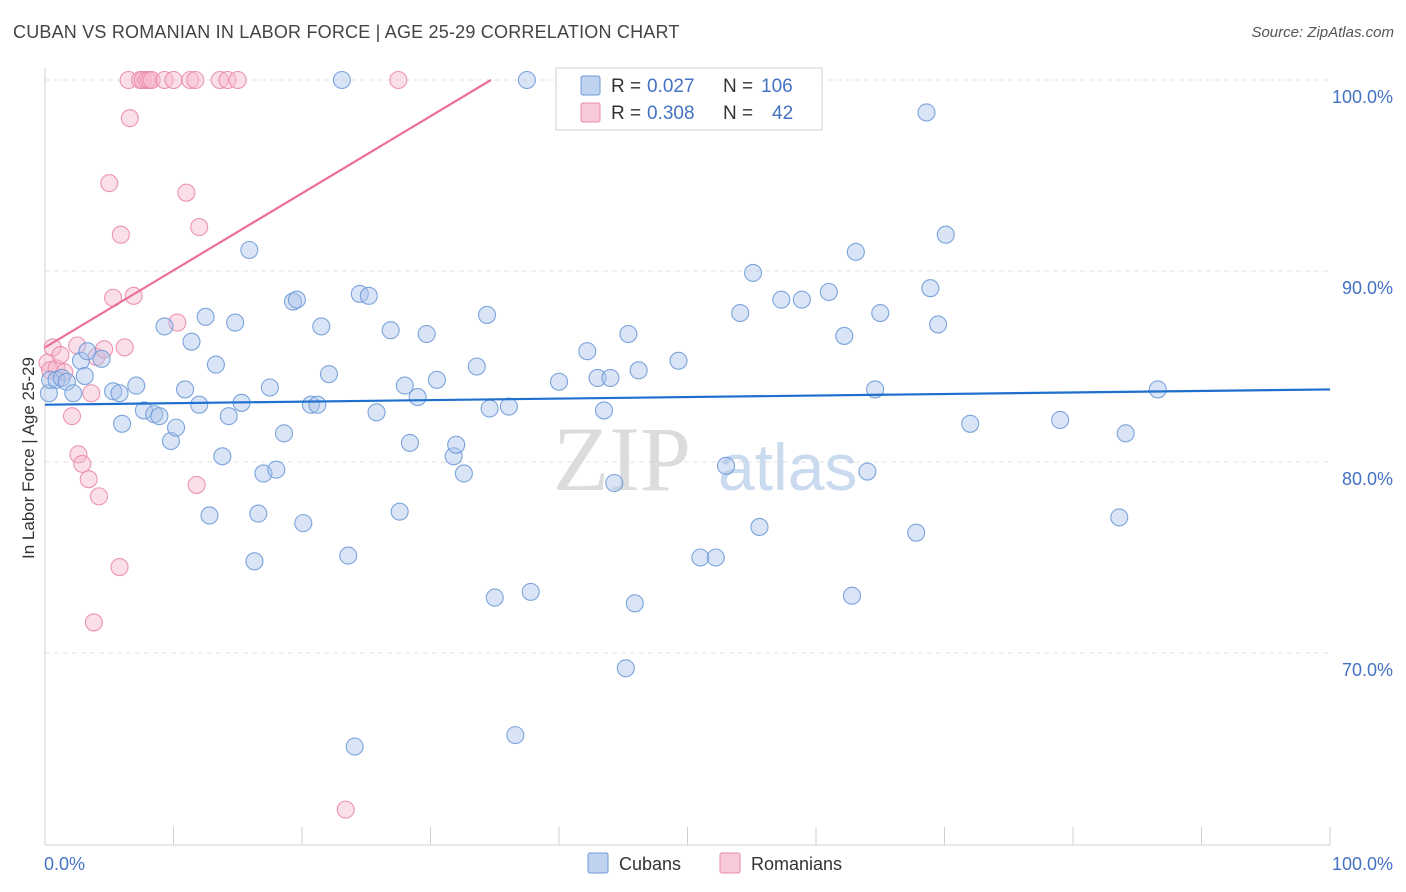  Describe the element at coordinates (705, 459) in the screenshot. I see `watermark: ZIP atlas` at that location.